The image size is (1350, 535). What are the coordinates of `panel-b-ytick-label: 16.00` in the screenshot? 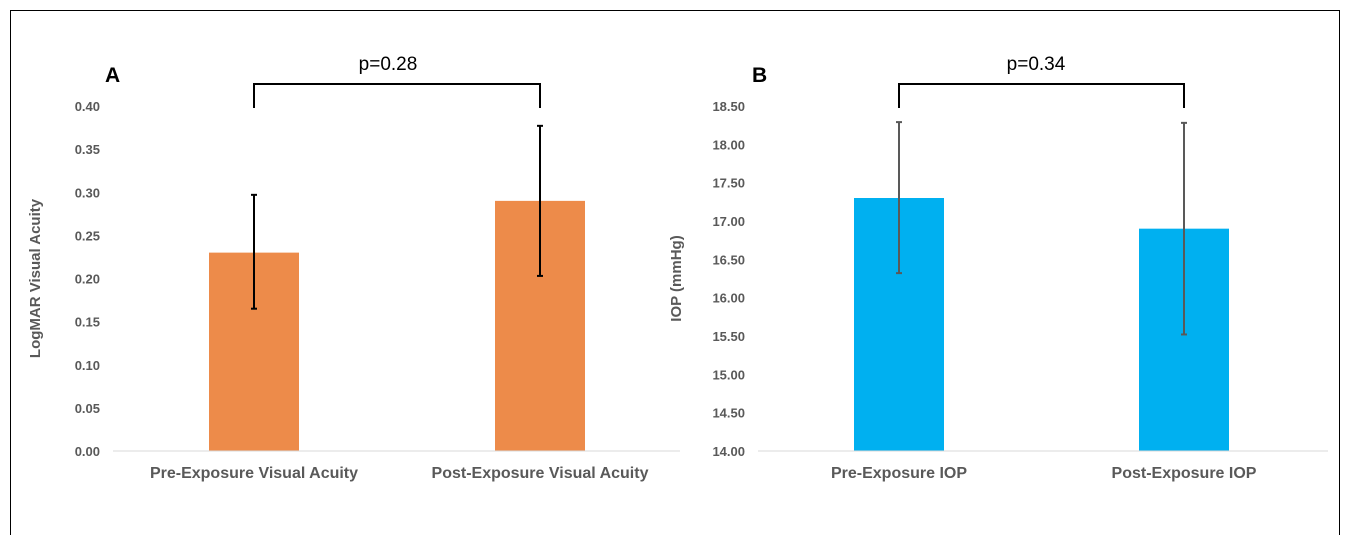 It's located at (728, 298).